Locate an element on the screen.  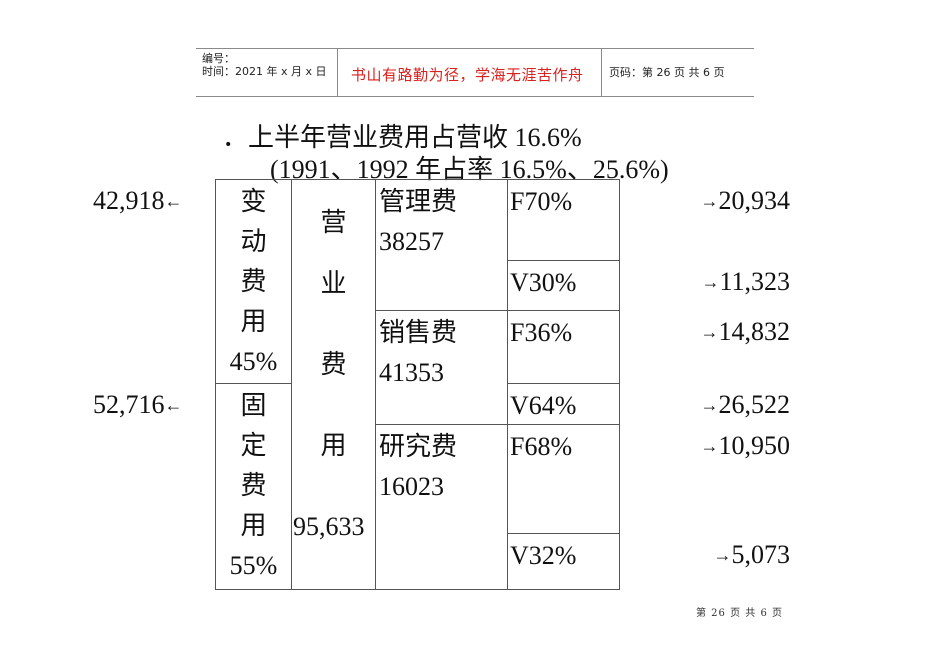
admin-variable-value: →11,323 is located at coordinates (745, 282).